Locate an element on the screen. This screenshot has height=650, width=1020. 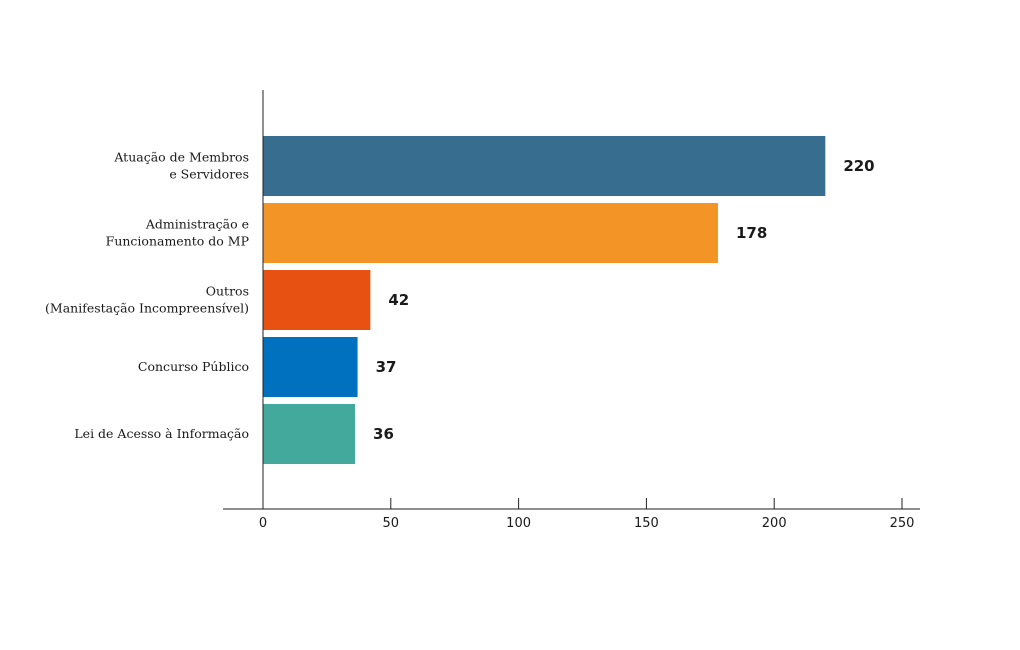
category-label: Atuação de Membros e Servidores is located at coordinates (181, 166).